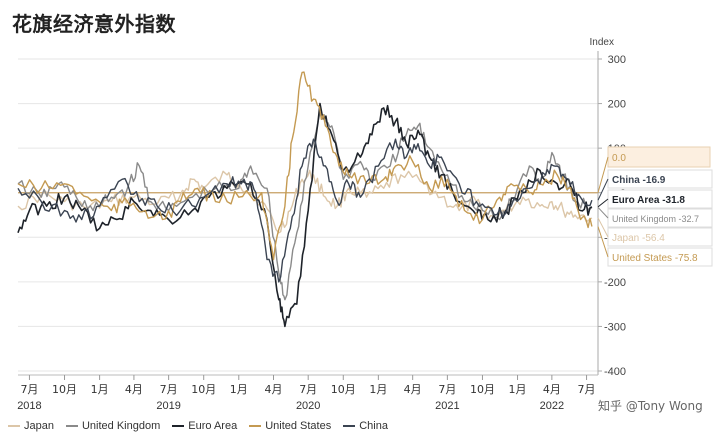 The width and height of the screenshot is (723, 437). Describe the element at coordinates (308, 406) in the screenshot. I see `x-year-label: 2020` at that location.